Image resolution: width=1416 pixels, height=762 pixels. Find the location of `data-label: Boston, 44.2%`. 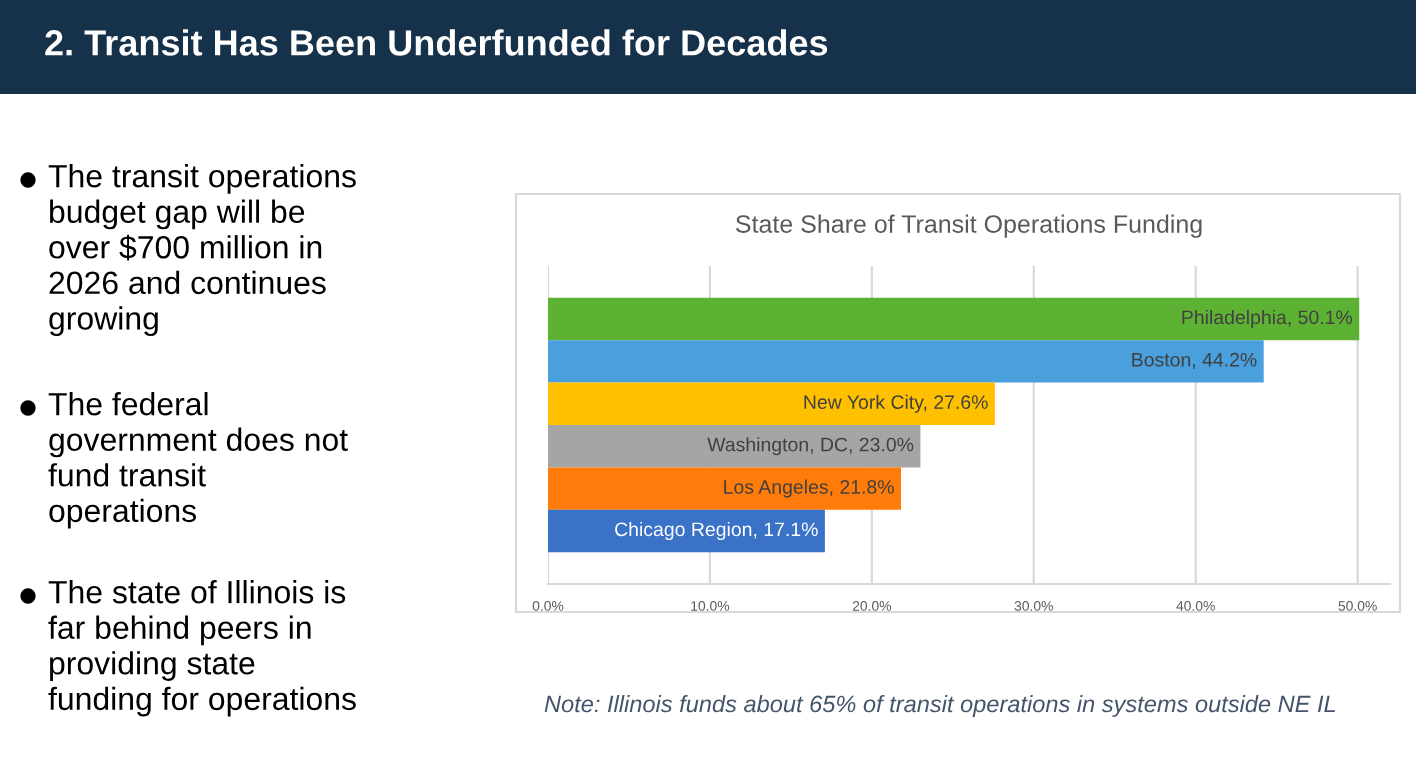

data-label: Boston, 44.2% is located at coordinates (1194, 360).